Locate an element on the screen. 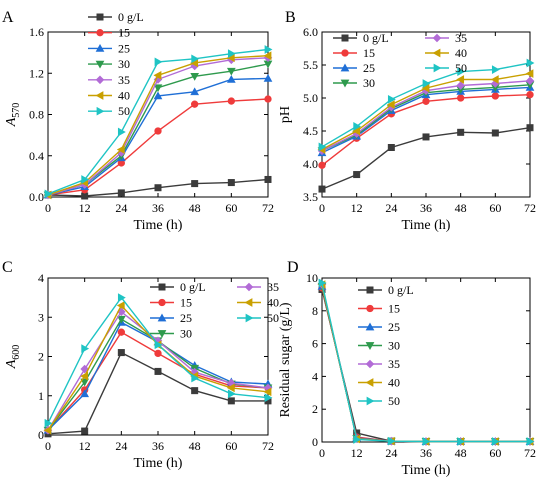 Image resolution: width=550 pixels, height=489 pixels. legend-item: 25 is located at coordinates (354, 68).